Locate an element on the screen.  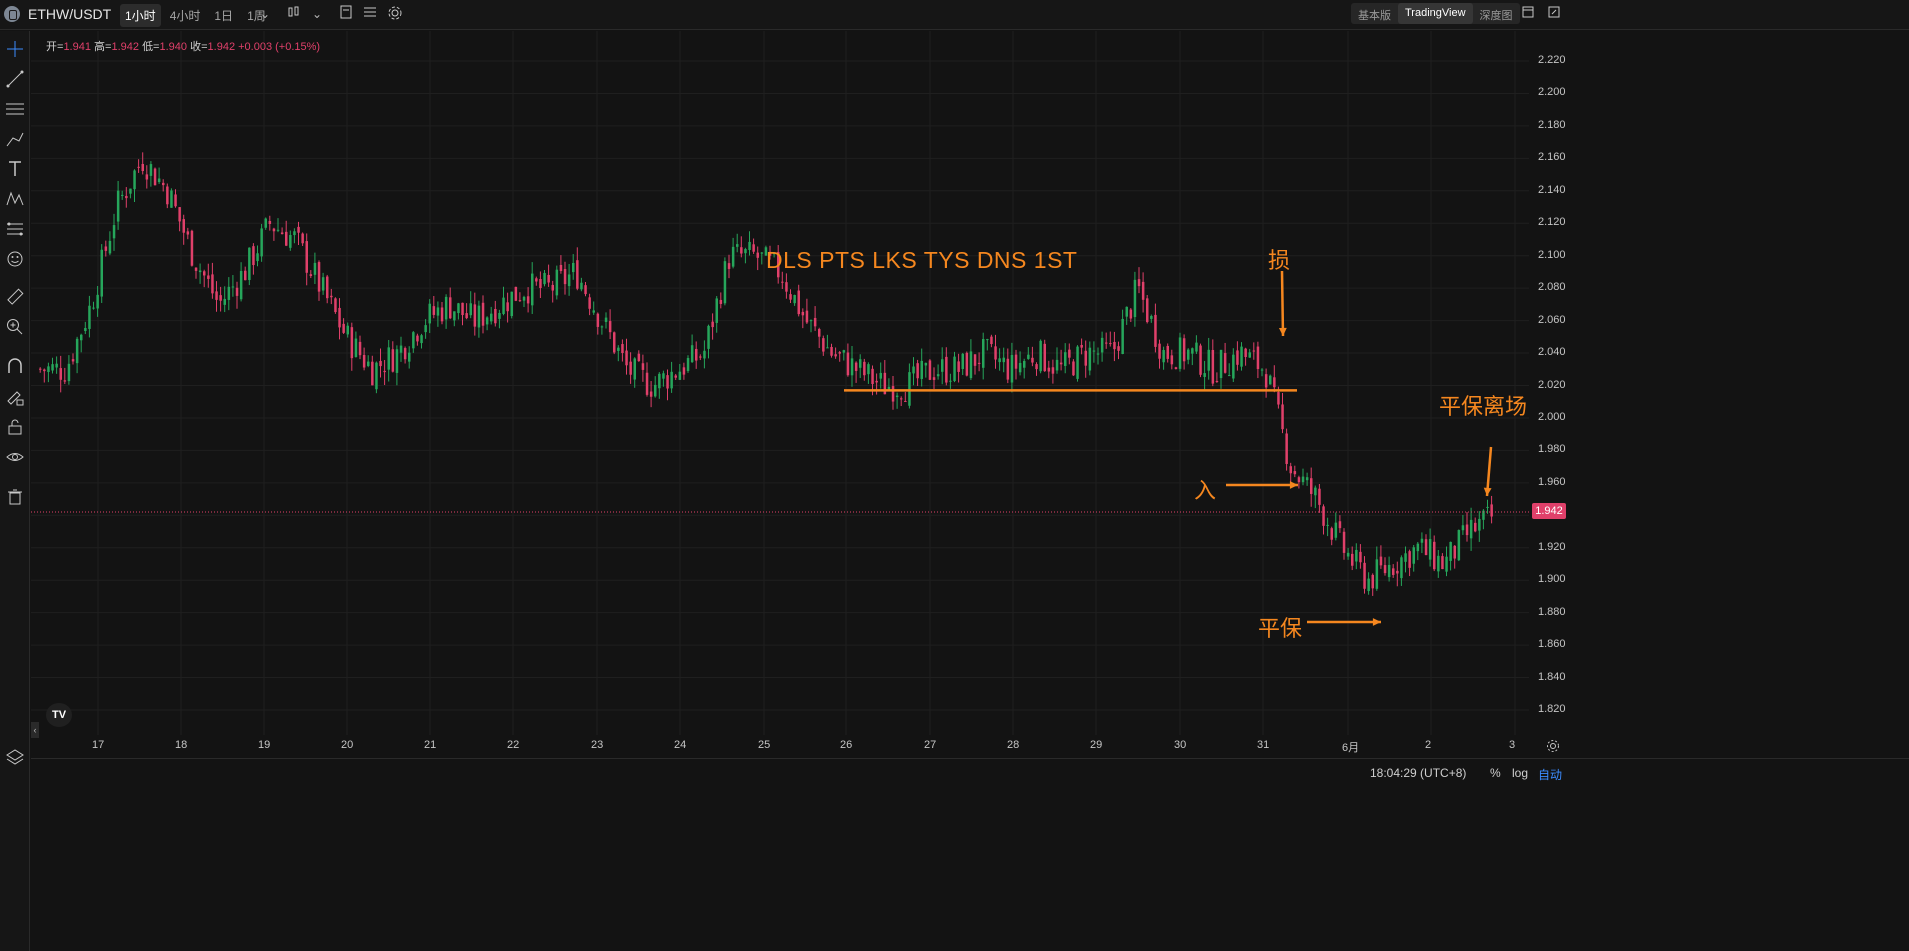
view-tradingview: TradingView is located at coordinates (1435, 13).